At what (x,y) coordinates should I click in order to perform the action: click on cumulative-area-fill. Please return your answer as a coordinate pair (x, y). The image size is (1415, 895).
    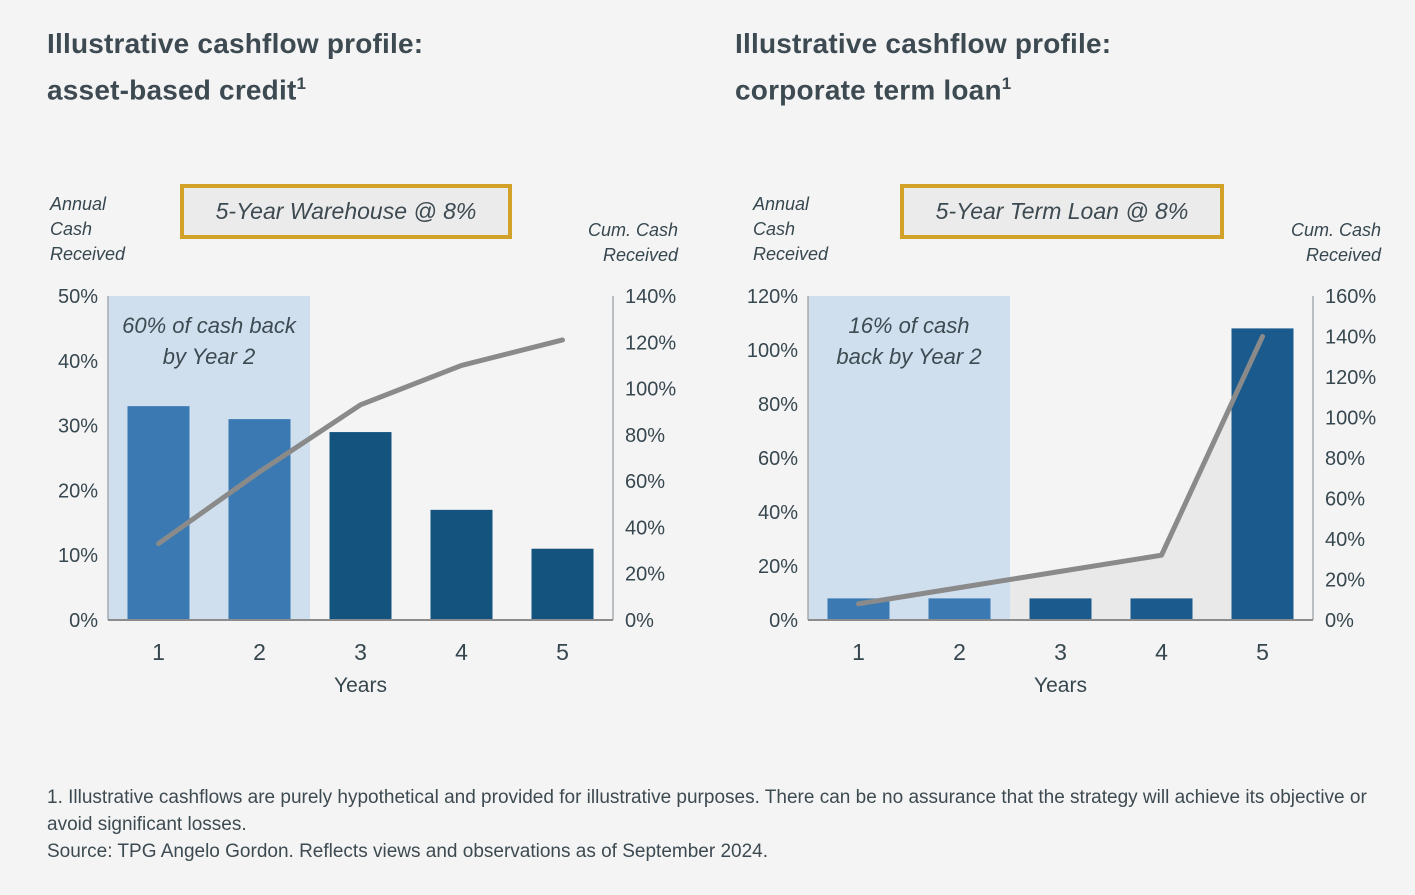
    Looking at the image, I should click on (1060, 478).